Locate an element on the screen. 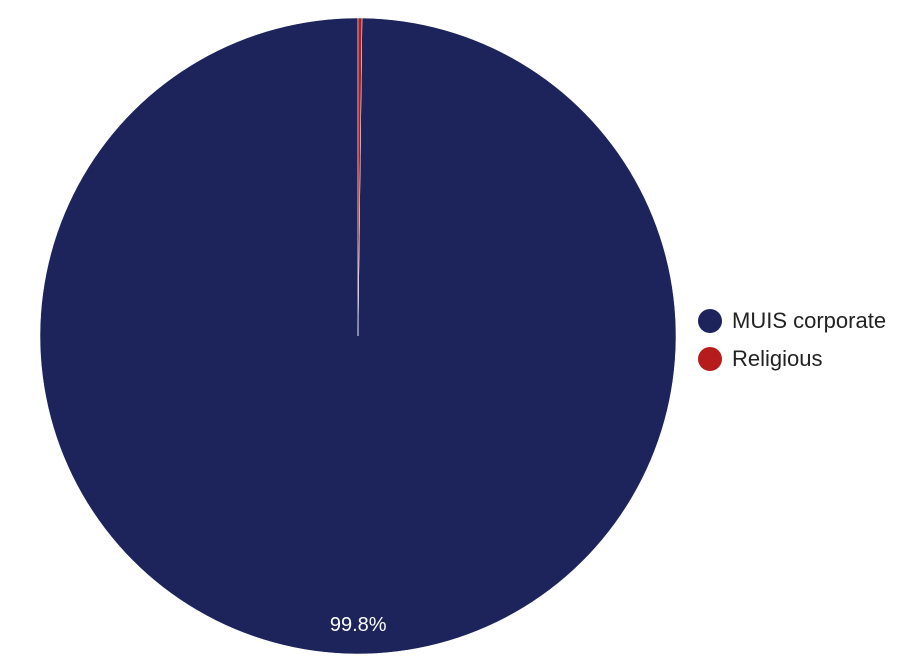 The image size is (915, 672). pie-slice-religious is located at coordinates (360, 177).